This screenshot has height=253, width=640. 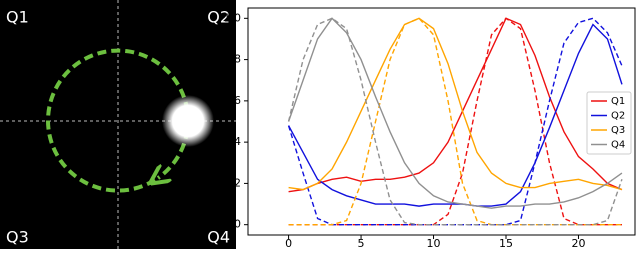 What do you see at coordinates (618, 116) in the screenshot?
I see `legend-label: Q2` at bounding box center [618, 116].